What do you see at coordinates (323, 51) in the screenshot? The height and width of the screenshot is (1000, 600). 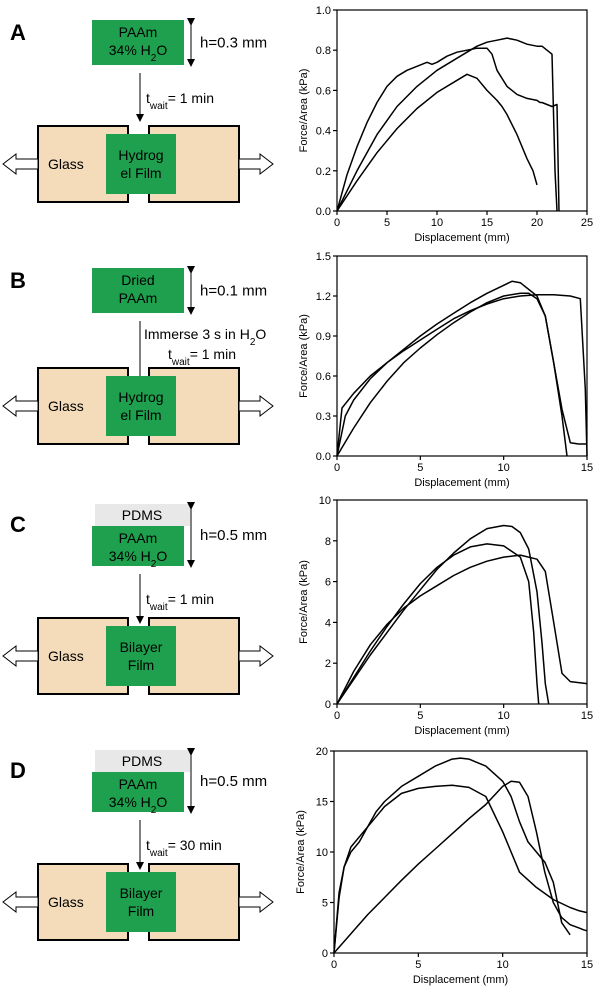 I see `y-tick-label: 0.8` at bounding box center [323, 51].